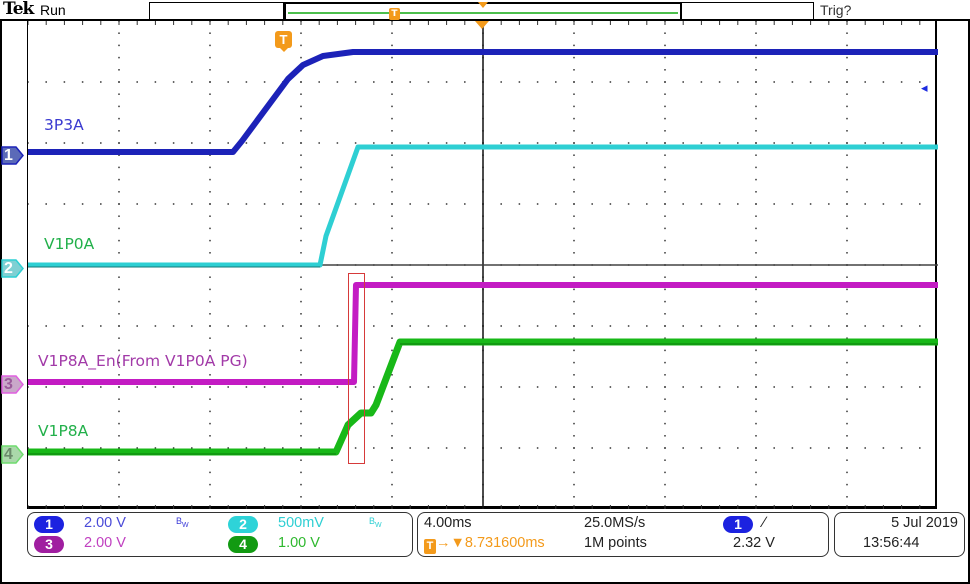  Describe the element at coordinates (63, 431) in the screenshot. I see `trace-label-ch4: V1P8A` at that location.